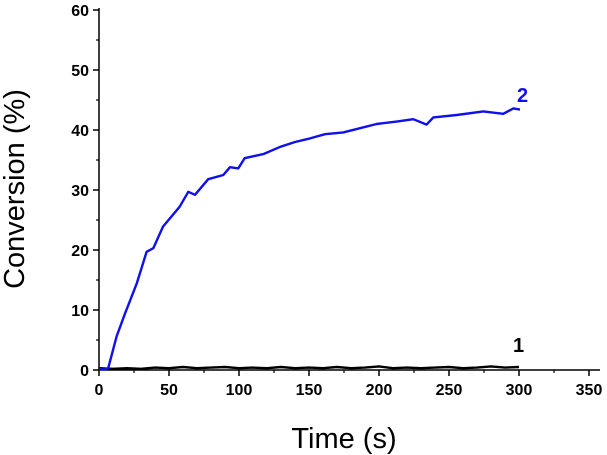 This screenshot has width=607, height=455. What do you see at coordinates (80, 11) in the screenshot?
I see `y-tick-label: 60` at bounding box center [80, 11].